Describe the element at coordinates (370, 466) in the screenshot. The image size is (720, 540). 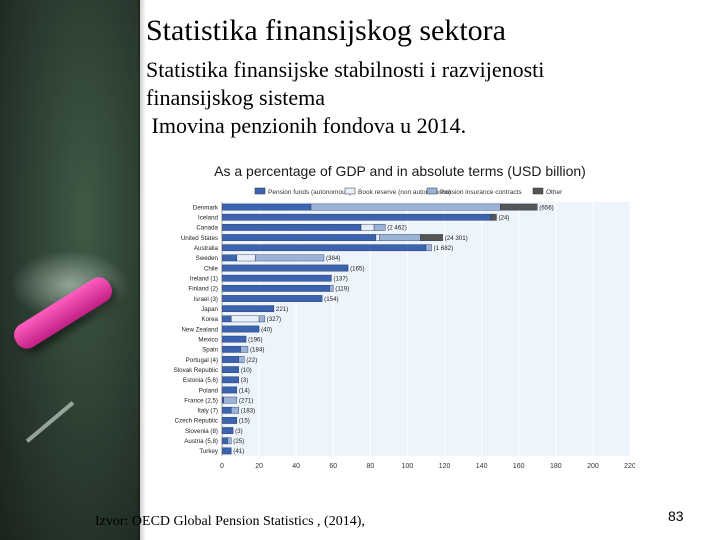
I see `x-tick-label-80: 80` at that location.